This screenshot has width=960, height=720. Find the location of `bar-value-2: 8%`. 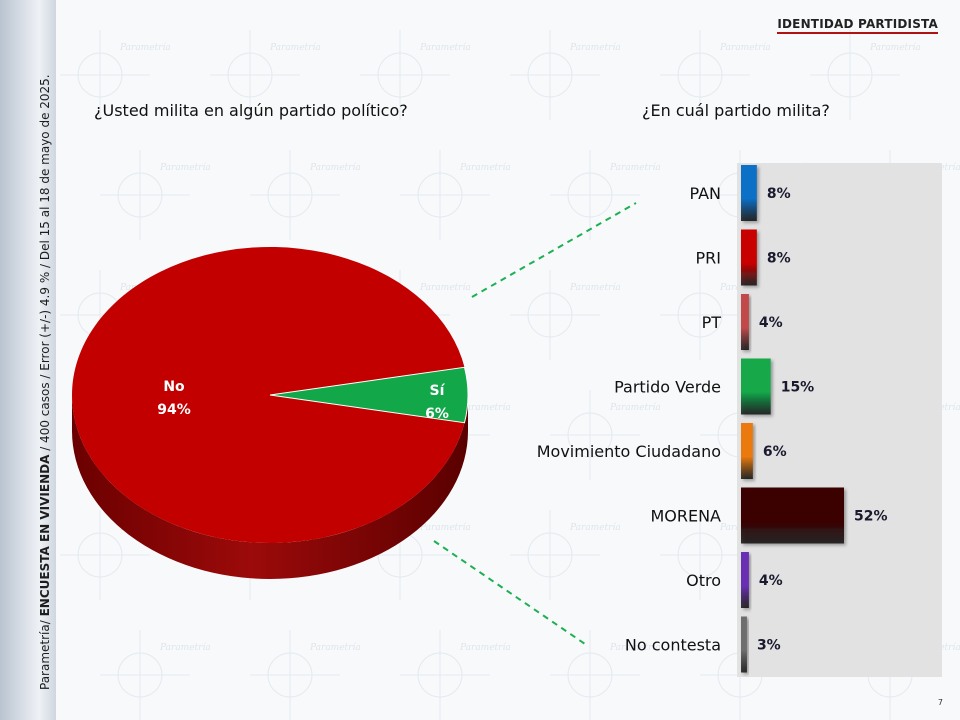

bar-value-2: 8% is located at coordinates (779, 259).